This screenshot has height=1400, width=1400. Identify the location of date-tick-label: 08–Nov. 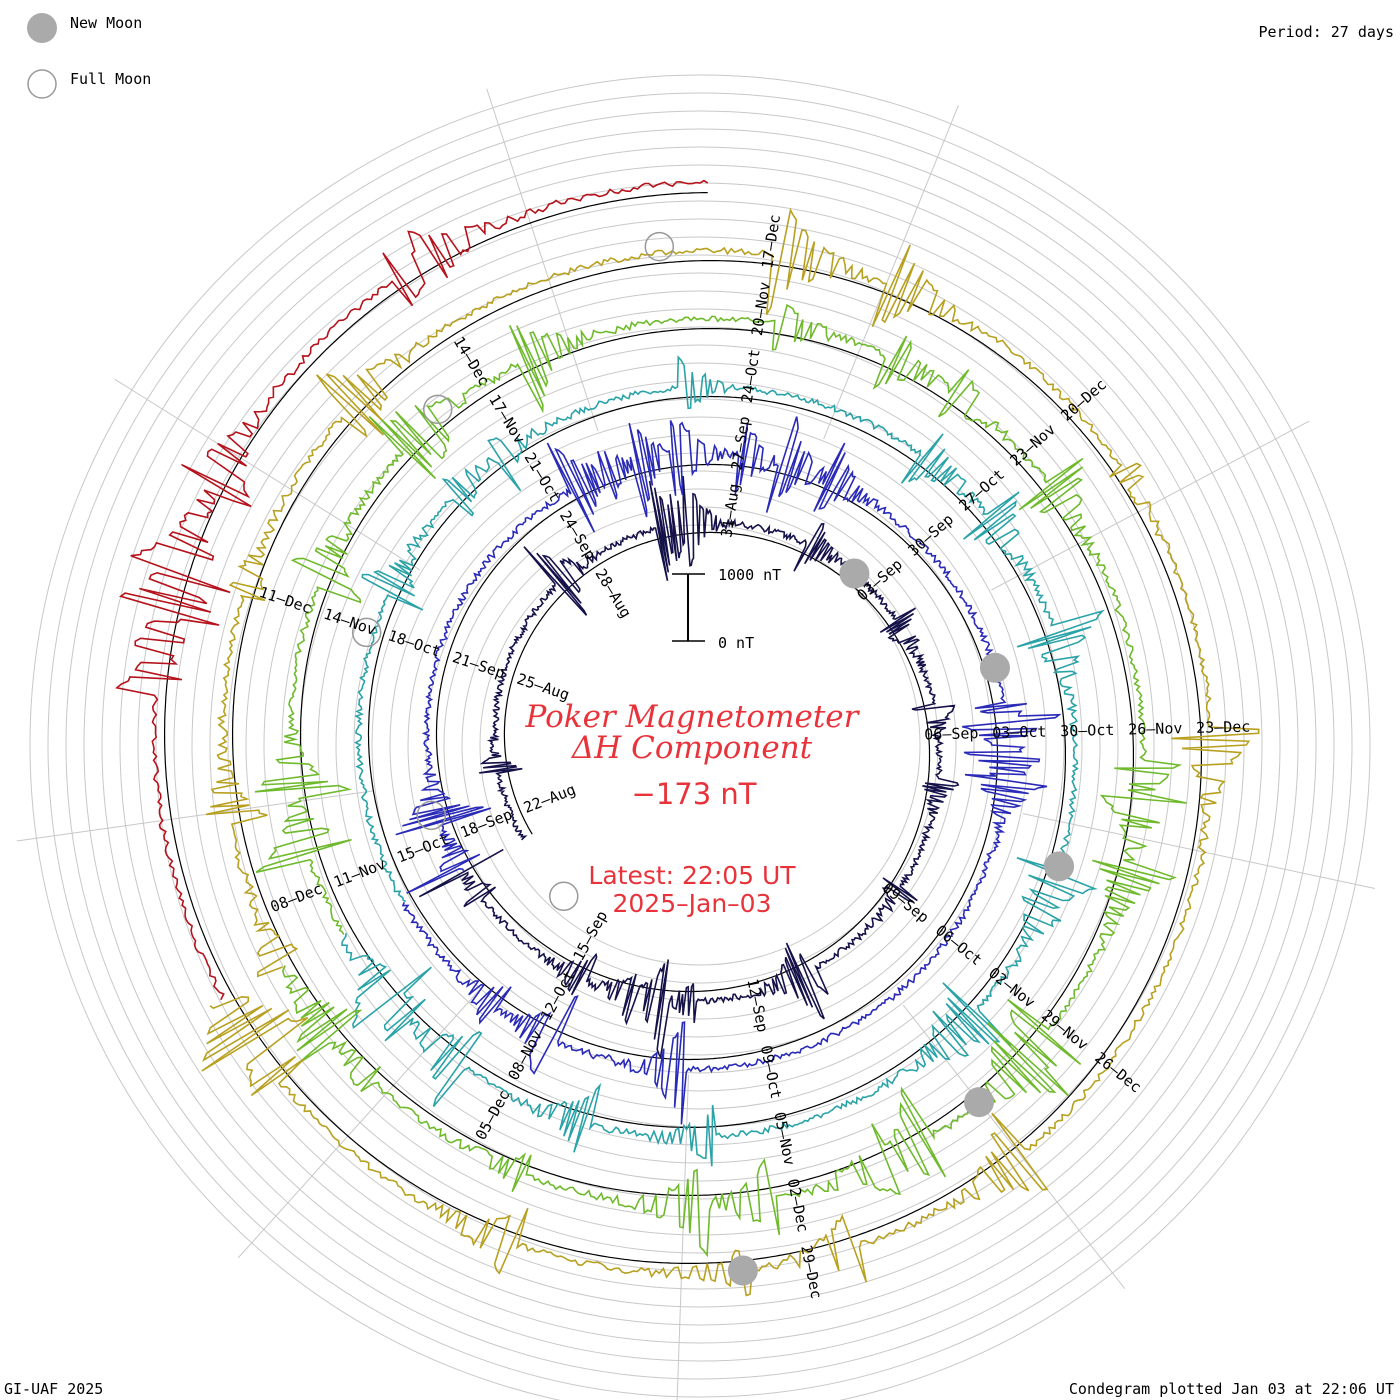
(525, 1055).